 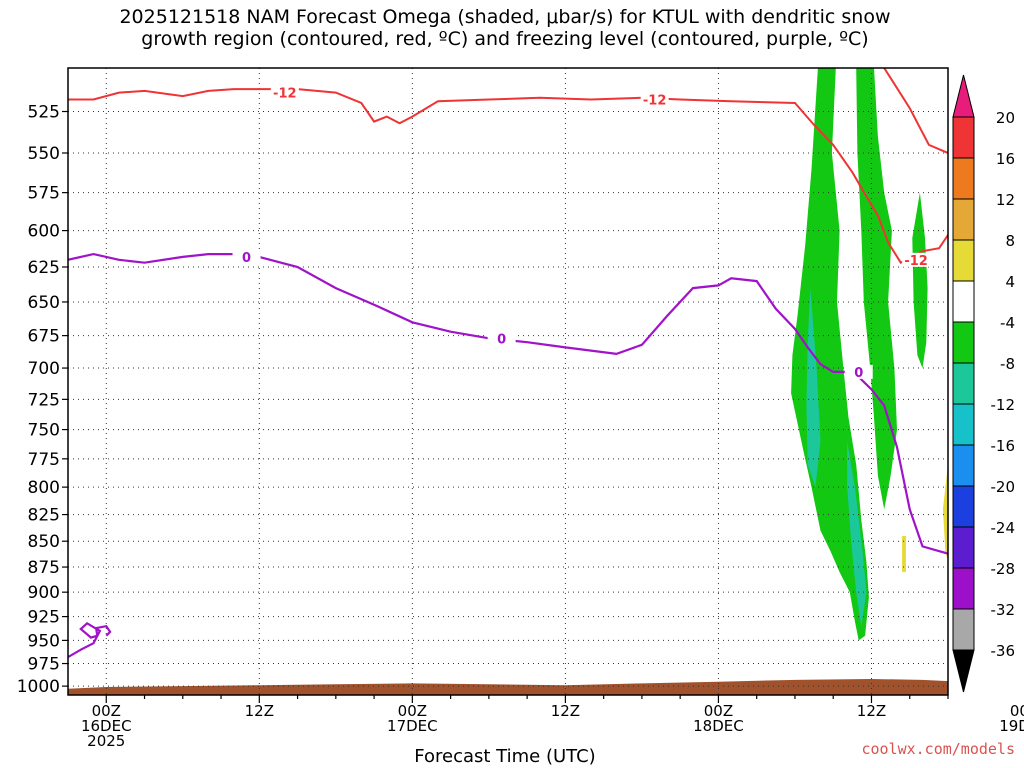 I want to click on y-tick-label: 850, so click(x=44, y=542).